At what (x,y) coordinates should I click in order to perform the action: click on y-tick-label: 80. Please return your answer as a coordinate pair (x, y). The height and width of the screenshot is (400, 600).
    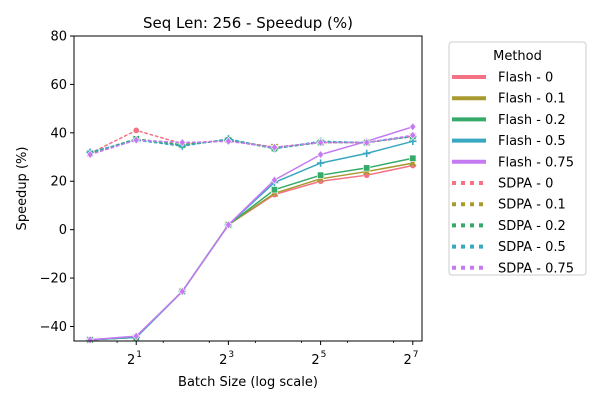
    Looking at the image, I should click on (58, 37).